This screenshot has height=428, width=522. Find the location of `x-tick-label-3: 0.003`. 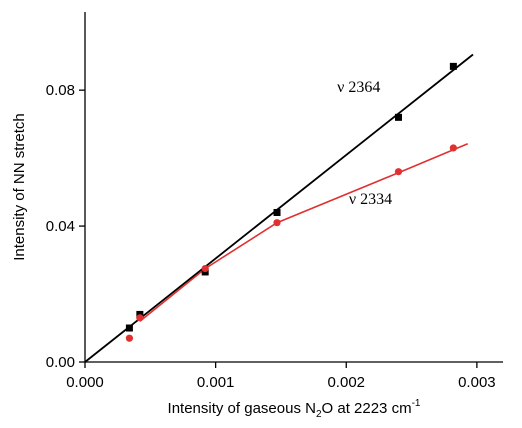

x-tick-label-3: 0.003 is located at coordinates (477, 382).